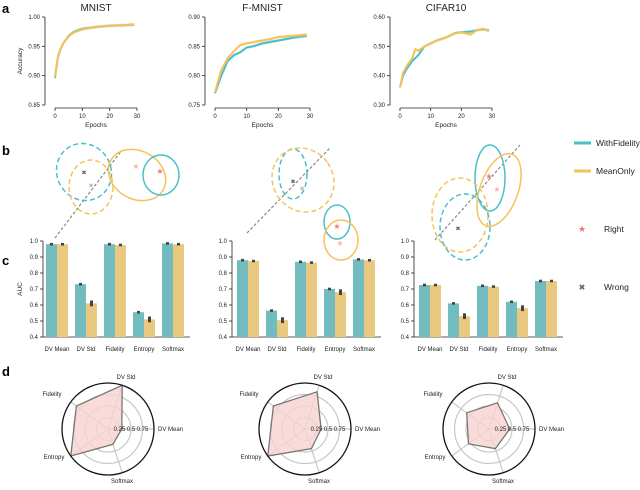 The height and width of the screenshot is (490, 640). What do you see at coordinates (94, 51) in the screenshot?
I see `series-line-withfidelity` at bounding box center [94, 51].